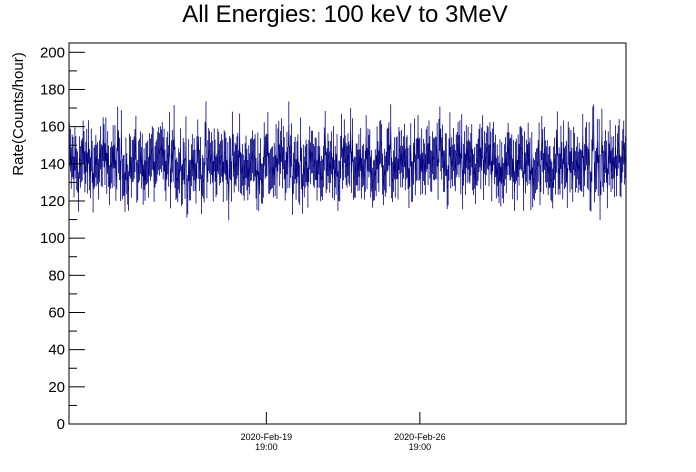 The image size is (696, 472). I want to click on y-tick-label: 200, so click(52, 52).